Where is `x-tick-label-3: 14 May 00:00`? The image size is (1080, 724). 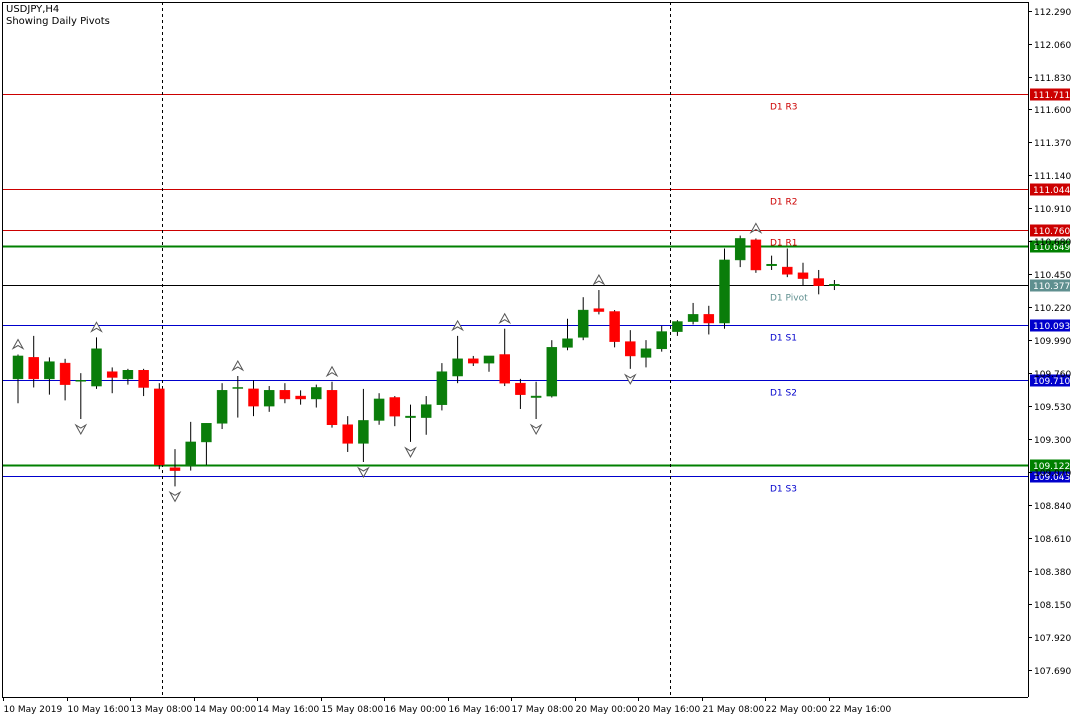
x-tick-label-3: 14 May 00:00 is located at coordinates (226, 710).